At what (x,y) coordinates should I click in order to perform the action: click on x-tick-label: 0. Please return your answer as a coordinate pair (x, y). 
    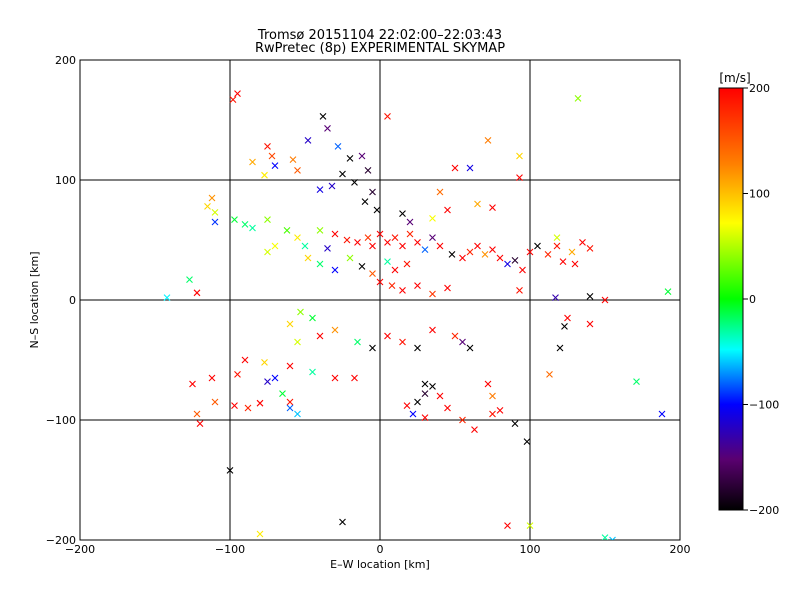
    Looking at the image, I should click on (380, 549).